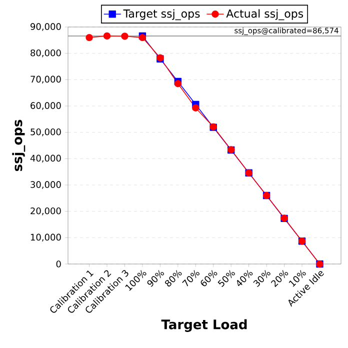 The image size is (348, 348). I want to click on y-tick-label: 80,000, so click(45, 53).